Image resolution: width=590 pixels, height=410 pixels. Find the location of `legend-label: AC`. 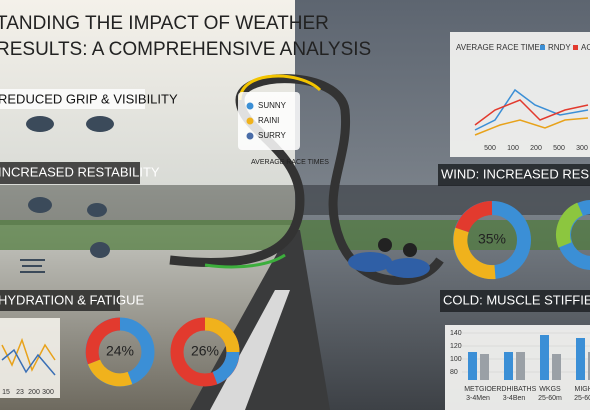

legend-label: AC is located at coordinates (585, 47).